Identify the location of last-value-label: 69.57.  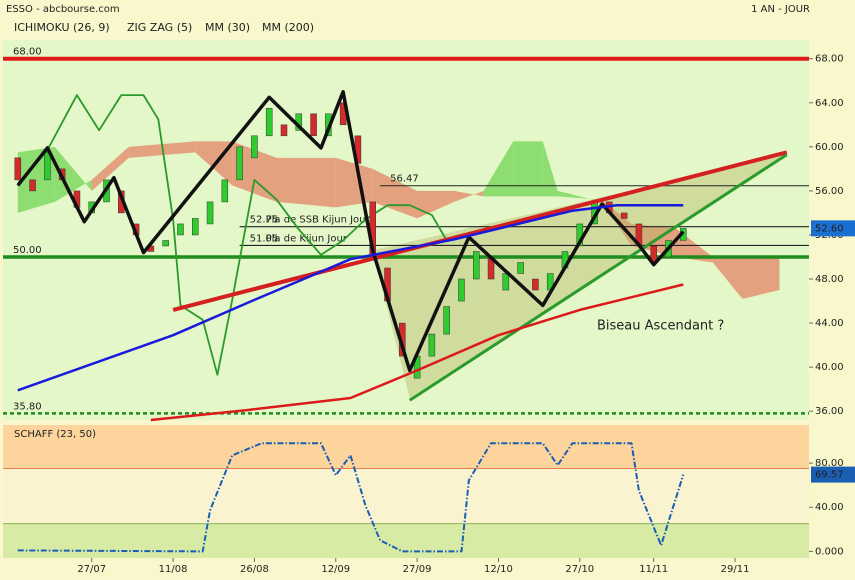
(829, 475).